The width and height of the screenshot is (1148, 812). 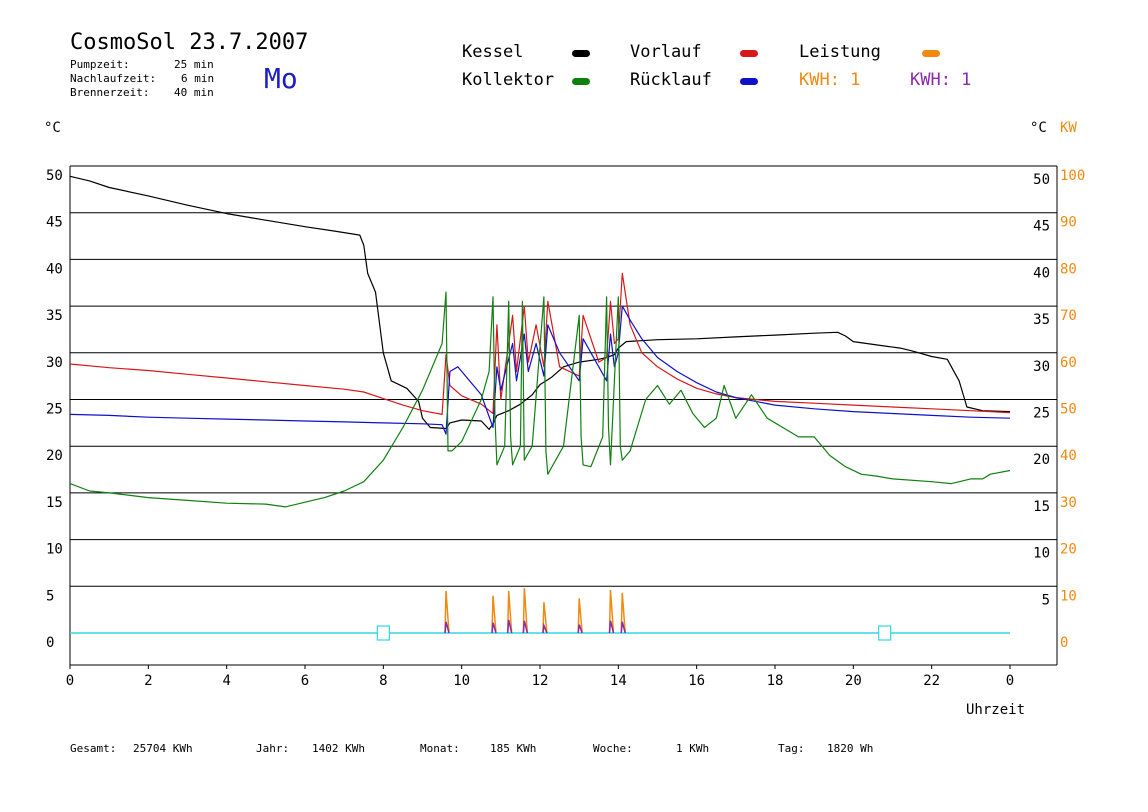 I want to click on y-tick-left: 25, so click(x=54, y=410).